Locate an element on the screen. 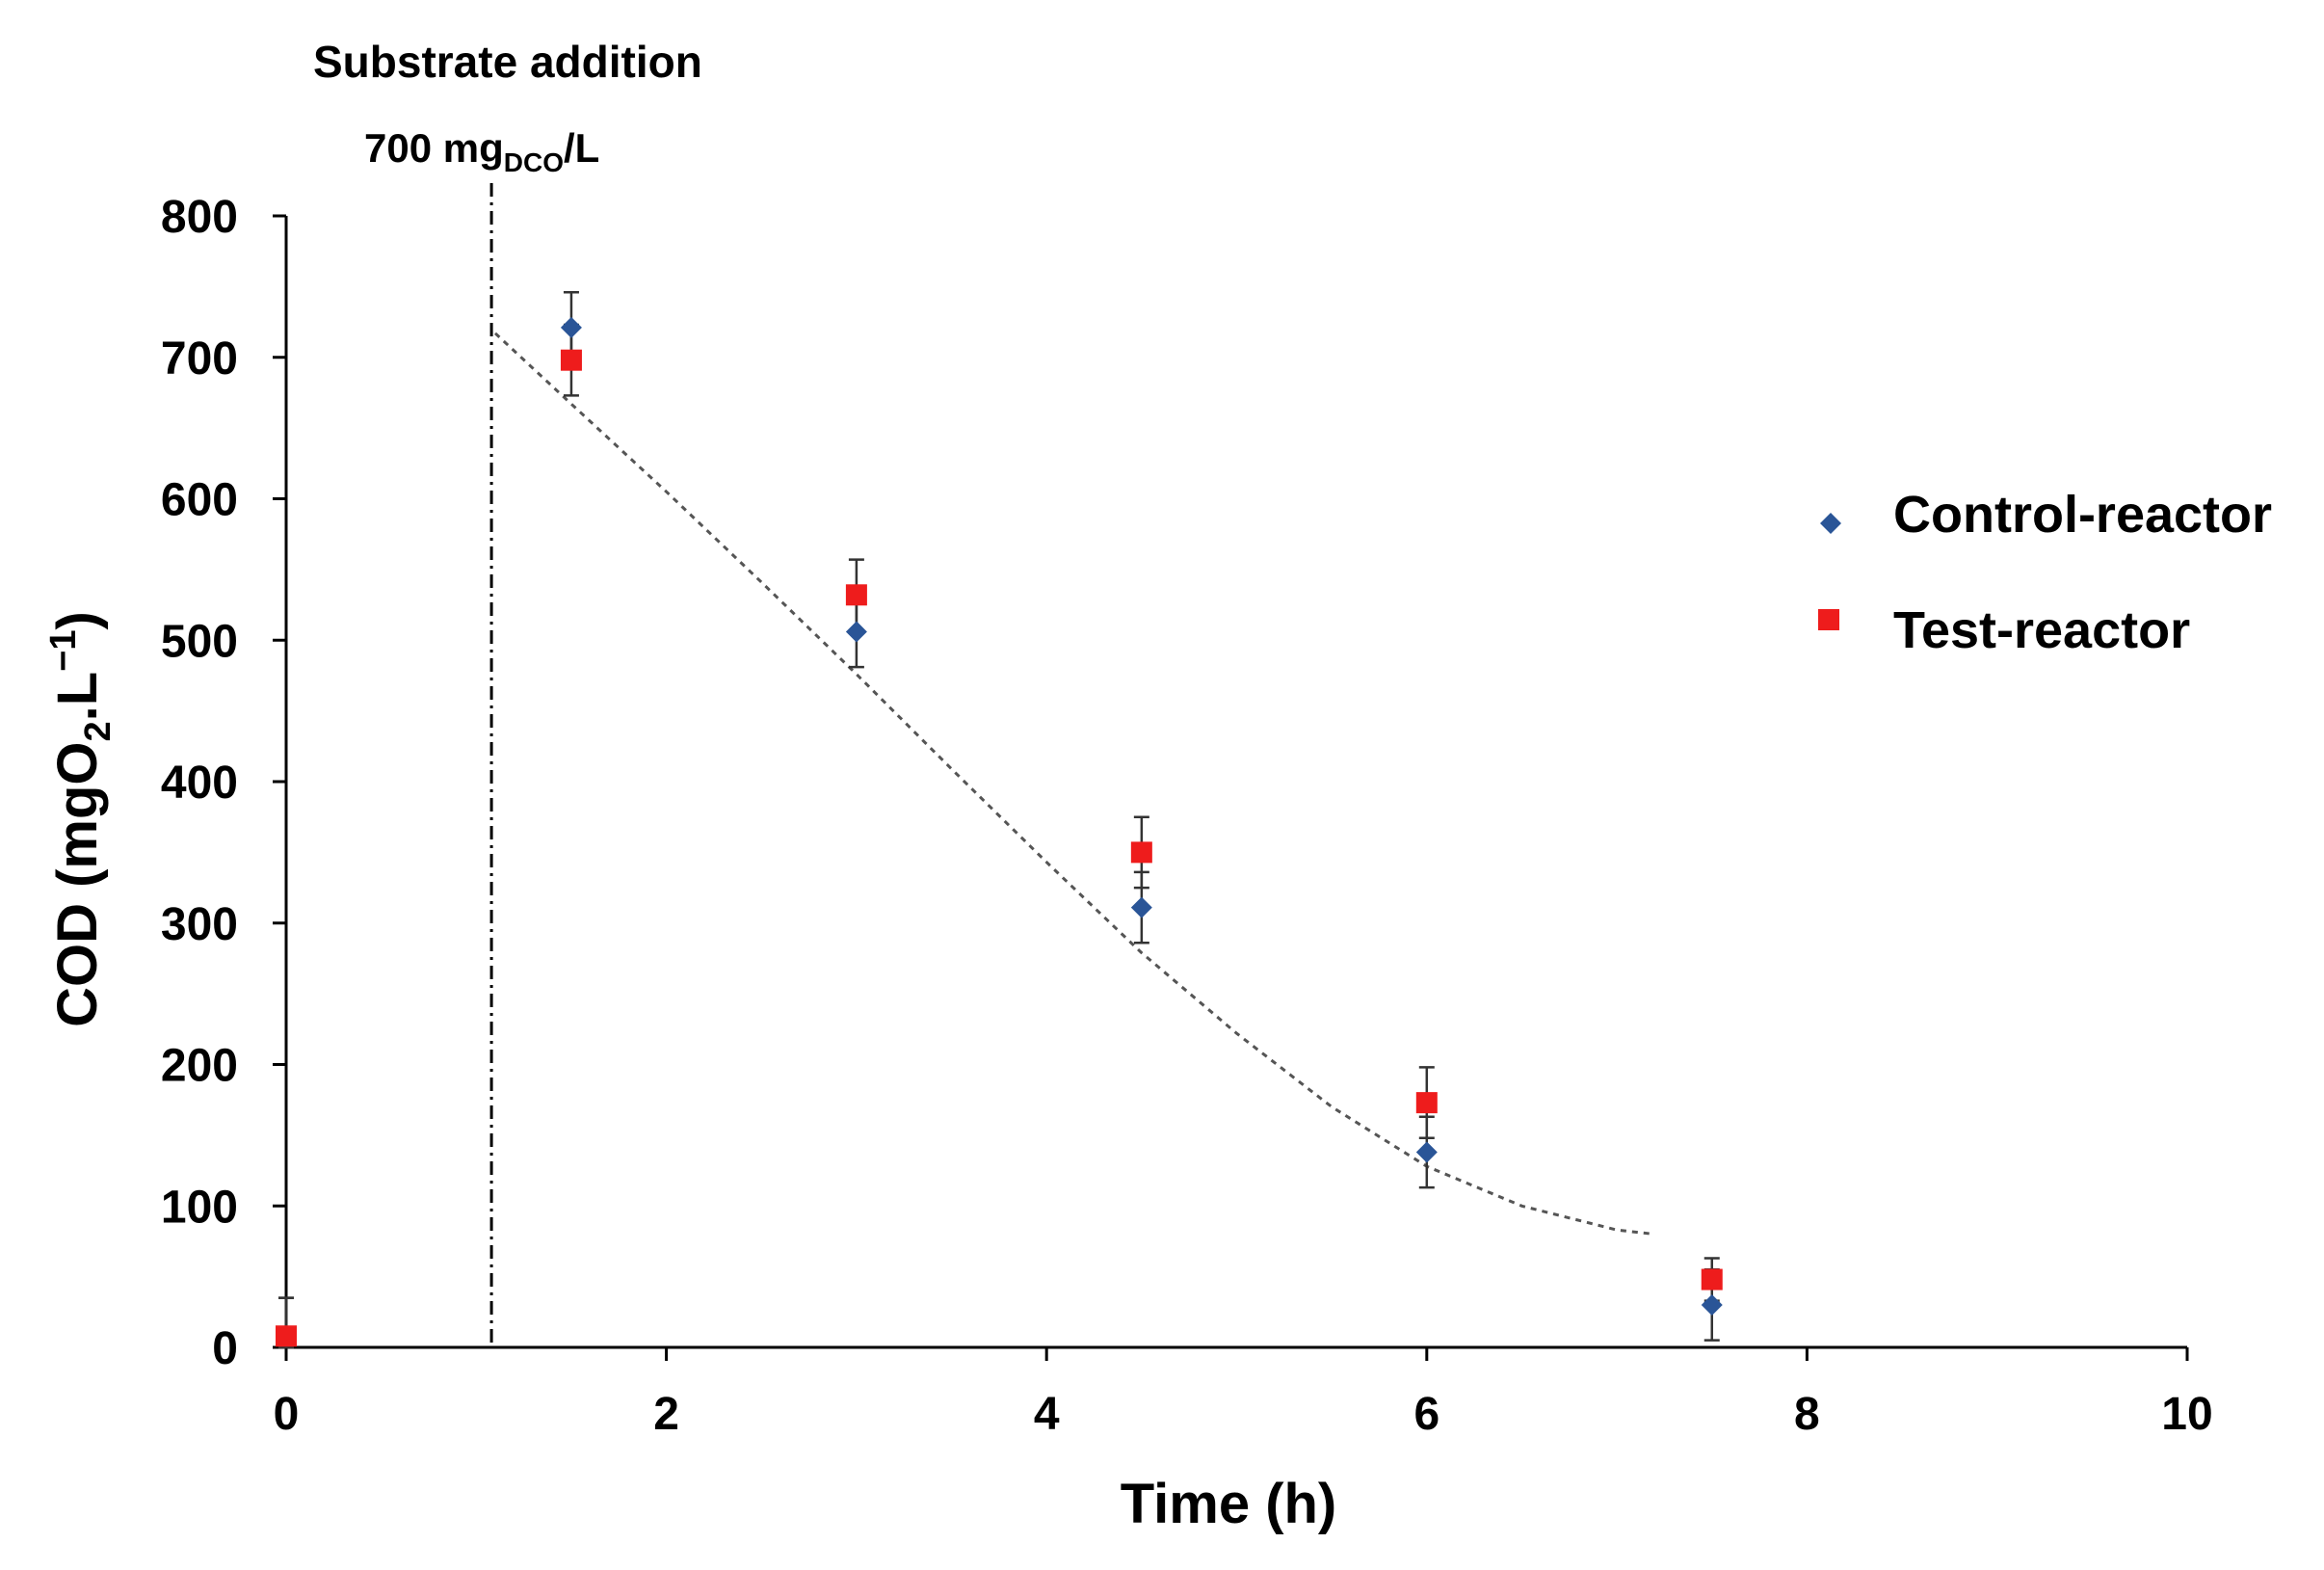 The height and width of the screenshot is (1570, 2324). annotation-substrate-addition: Substrate addition is located at coordinates (508, 62).